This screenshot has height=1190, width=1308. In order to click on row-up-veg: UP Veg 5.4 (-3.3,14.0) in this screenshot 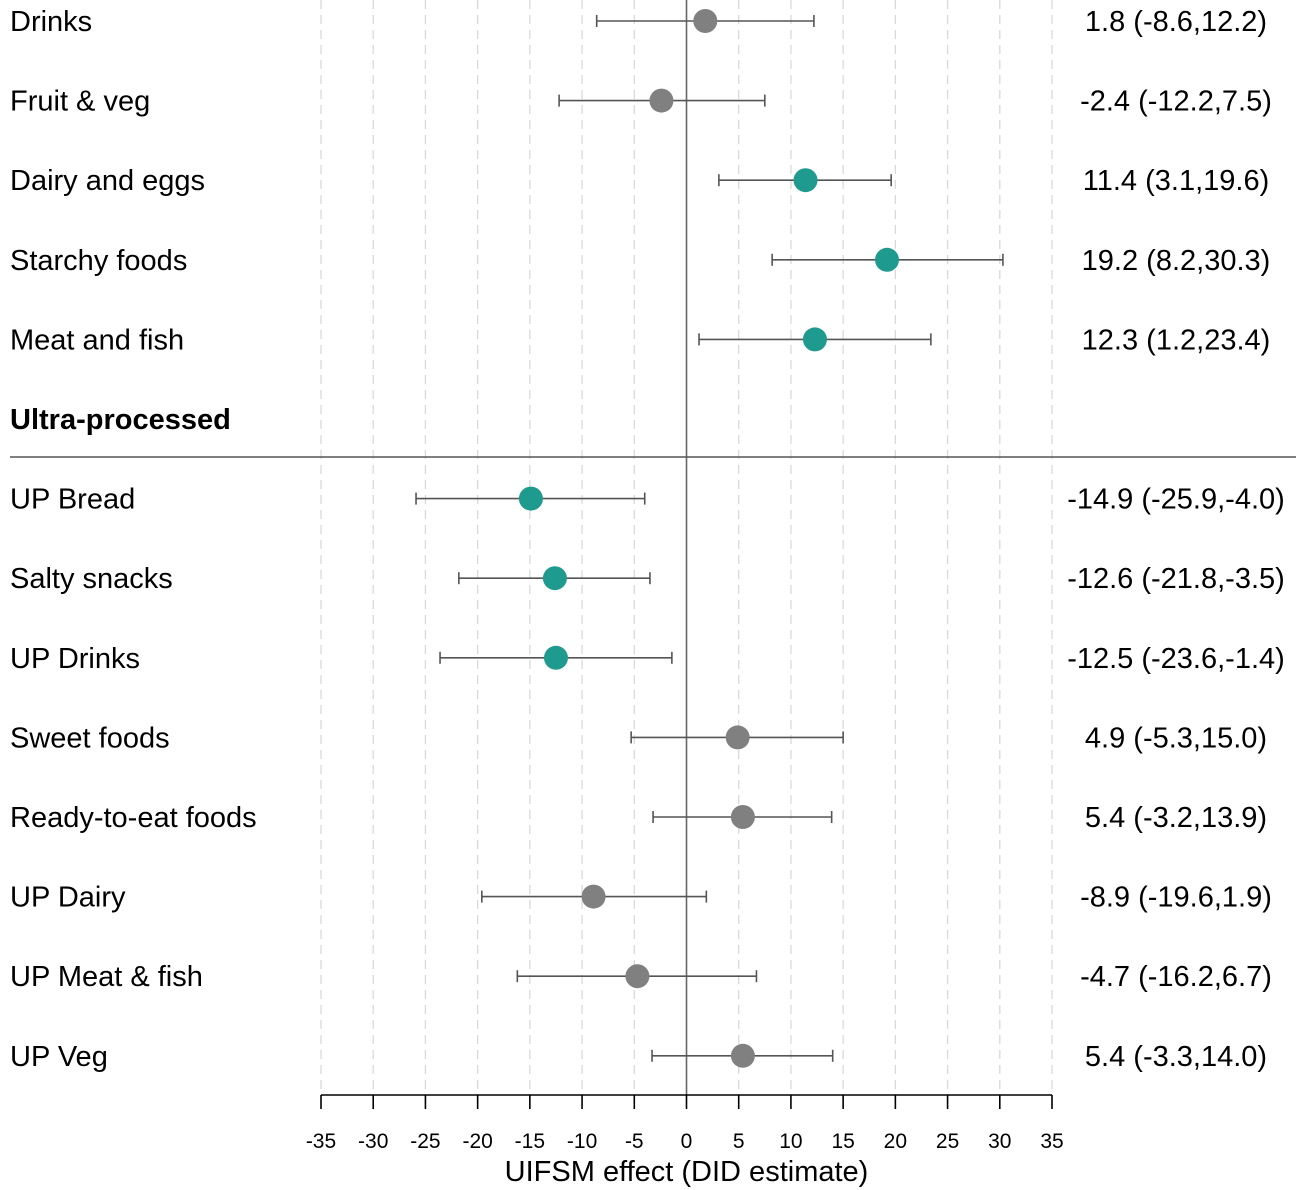, I will do `click(638, 1057)`.